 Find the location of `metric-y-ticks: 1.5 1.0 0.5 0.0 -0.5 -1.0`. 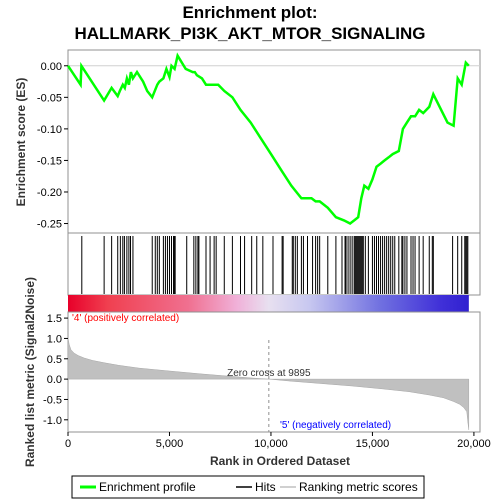

metric-y-ticks: 1.5 1.0 0.5 0.0 -0.5 -1.0 is located at coordinates (55, 370).